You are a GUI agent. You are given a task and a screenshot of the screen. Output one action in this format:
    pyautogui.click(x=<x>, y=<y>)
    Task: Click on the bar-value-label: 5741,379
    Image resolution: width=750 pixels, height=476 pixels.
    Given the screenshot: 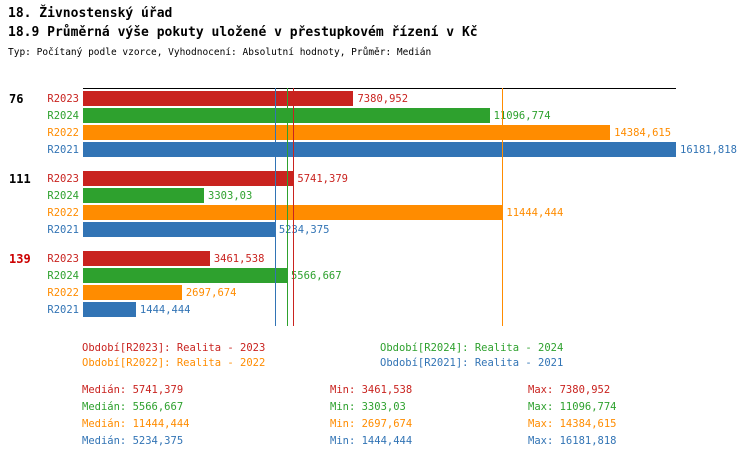 What is the action you would take?
    pyautogui.click(x=322, y=178)
    